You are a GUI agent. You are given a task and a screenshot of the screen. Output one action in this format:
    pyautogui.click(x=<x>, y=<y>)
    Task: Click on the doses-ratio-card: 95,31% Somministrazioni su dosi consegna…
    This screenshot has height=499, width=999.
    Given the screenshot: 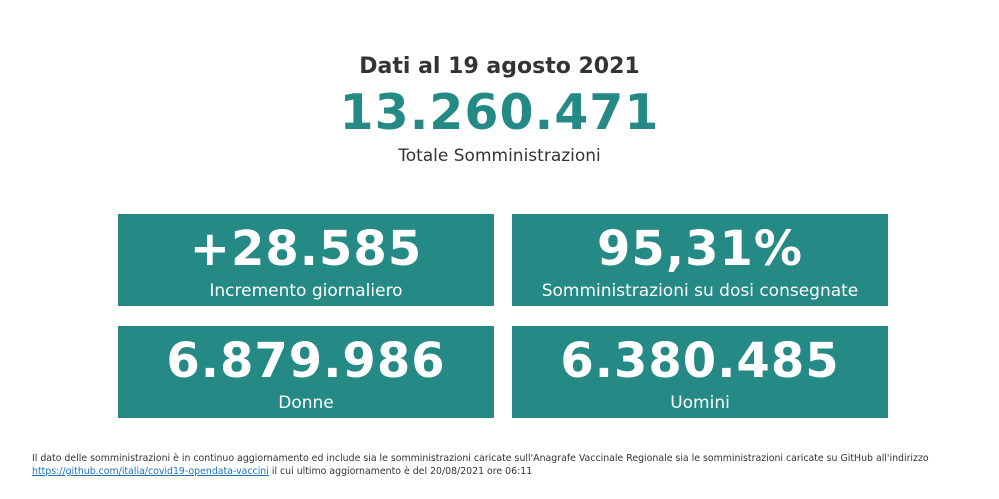 What is the action you would take?
    pyautogui.click(x=700, y=260)
    